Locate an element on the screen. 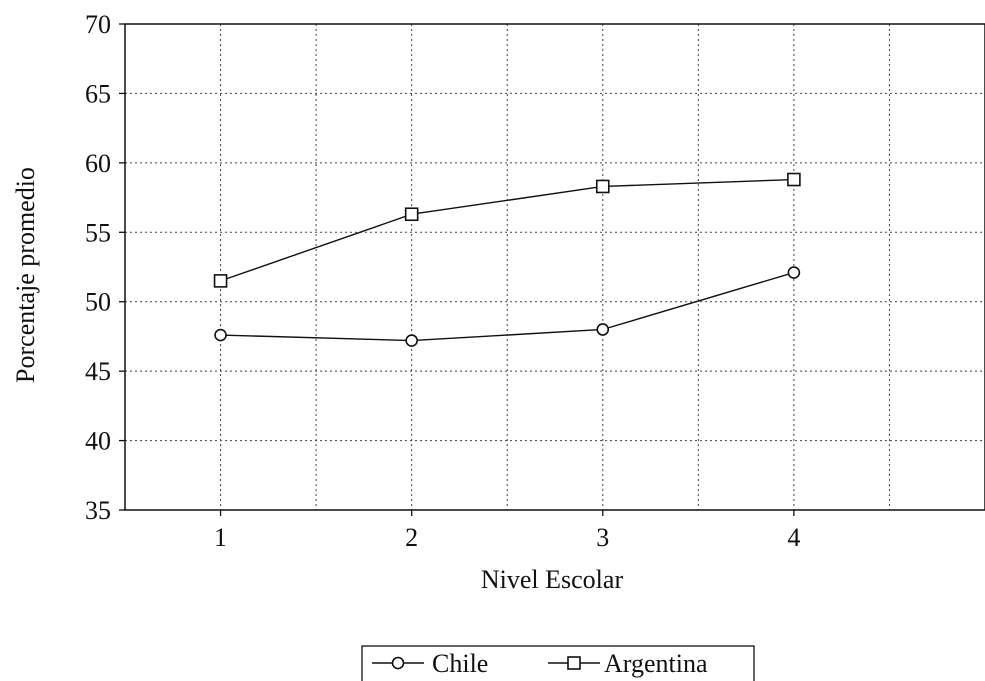 The image size is (985, 681). x-tick-label: 1 is located at coordinates (220, 537).